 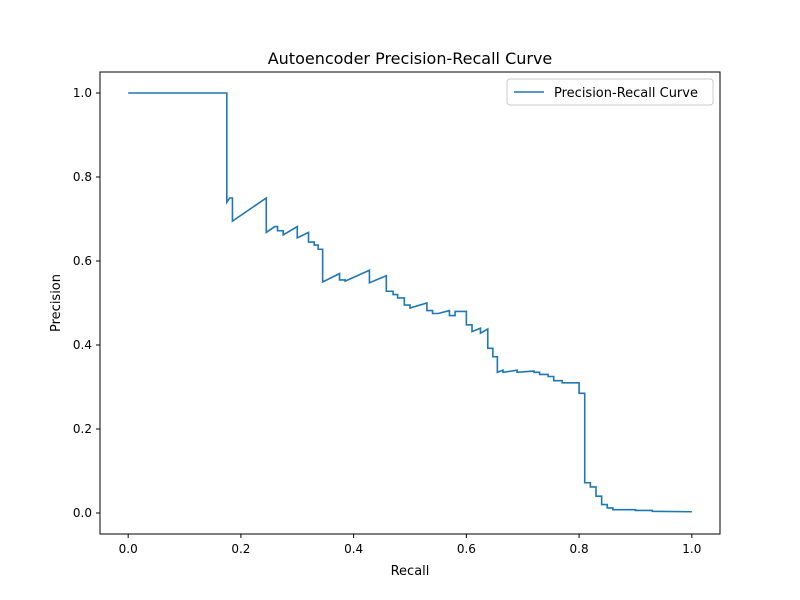 What do you see at coordinates (82, 261) in the screenshot?
I see `y-tick-label: 0.6` at bounding box center [82, 261].